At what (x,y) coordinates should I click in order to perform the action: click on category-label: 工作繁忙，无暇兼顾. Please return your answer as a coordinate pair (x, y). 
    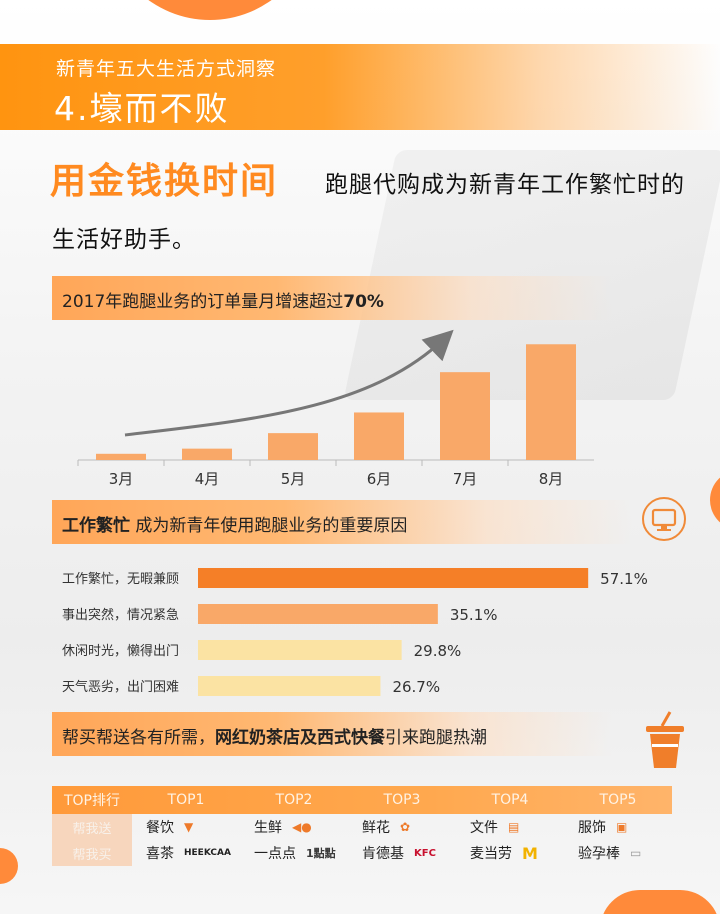
    Looking at the image, I should click on (120, 579).